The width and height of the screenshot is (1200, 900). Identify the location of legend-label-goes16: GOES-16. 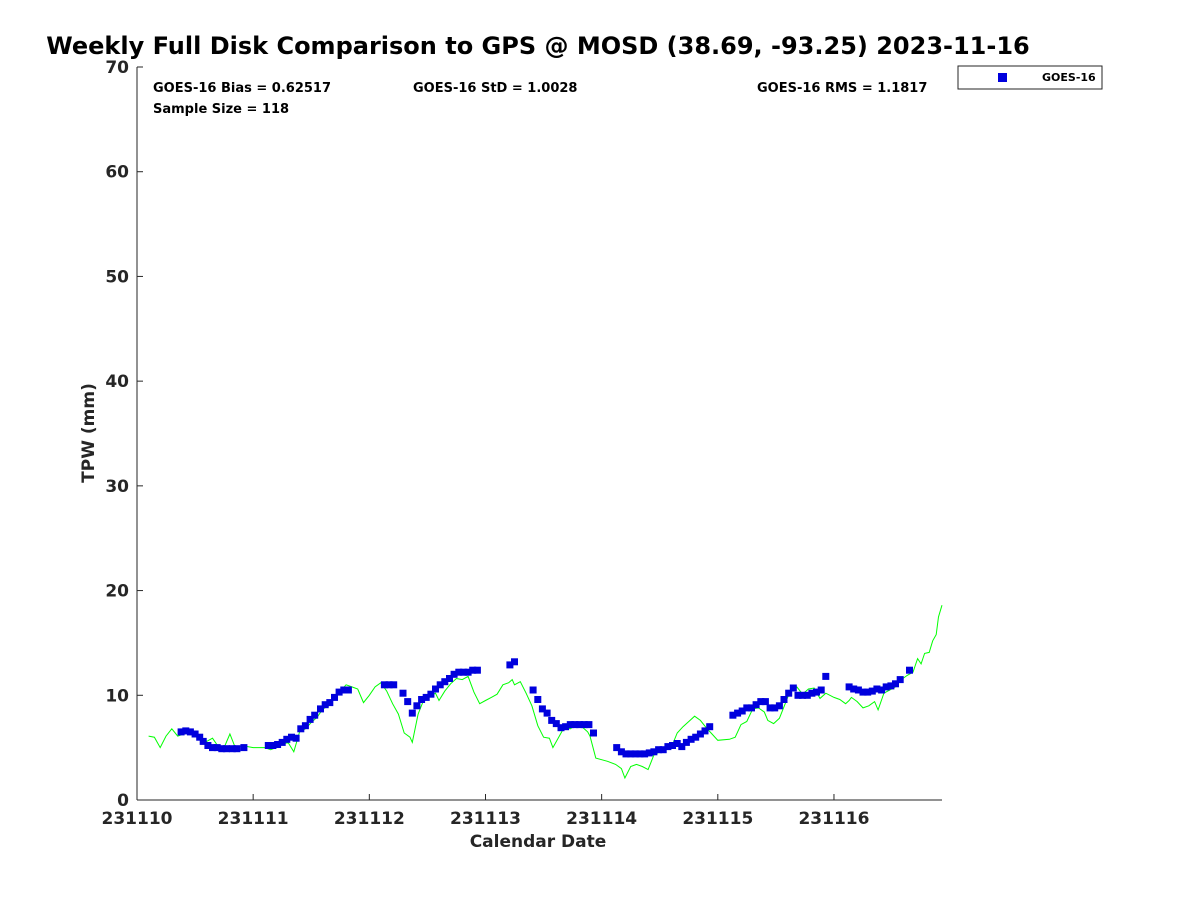
(1069, 77).